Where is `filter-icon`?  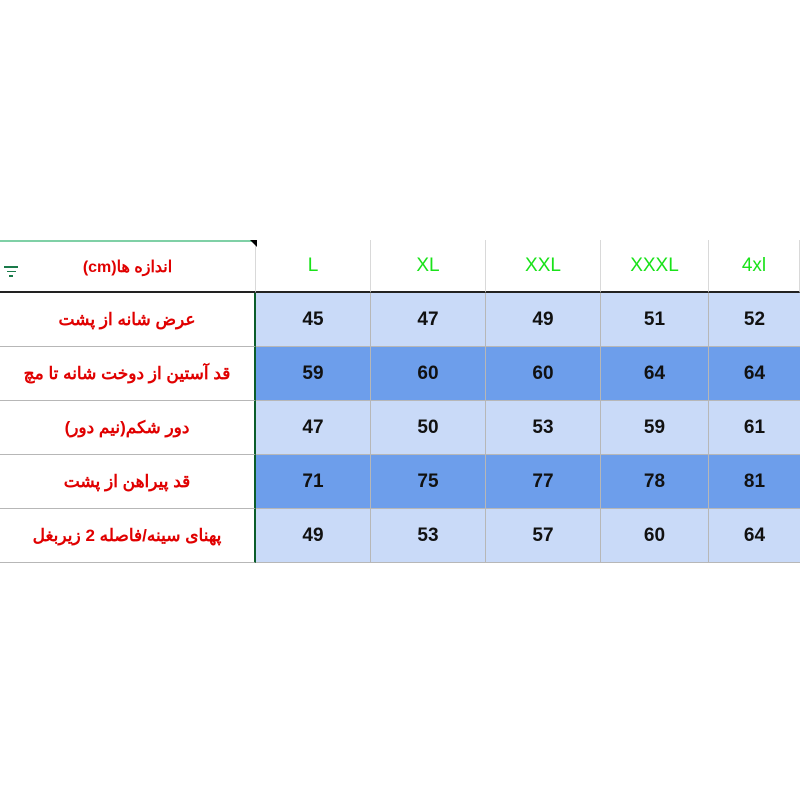 filter-icon is located at coordinates (11, 273).